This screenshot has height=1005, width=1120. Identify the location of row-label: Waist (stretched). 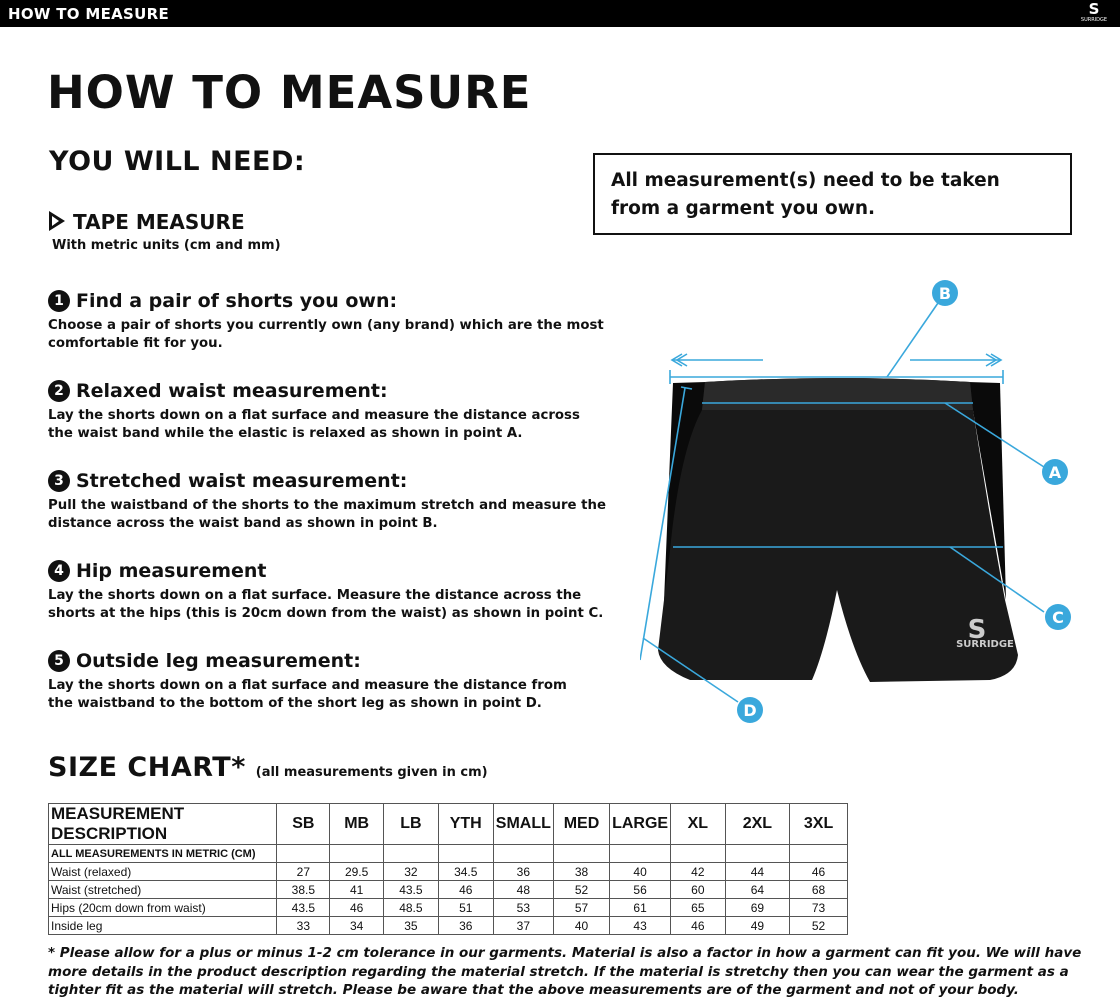
(162, 889).